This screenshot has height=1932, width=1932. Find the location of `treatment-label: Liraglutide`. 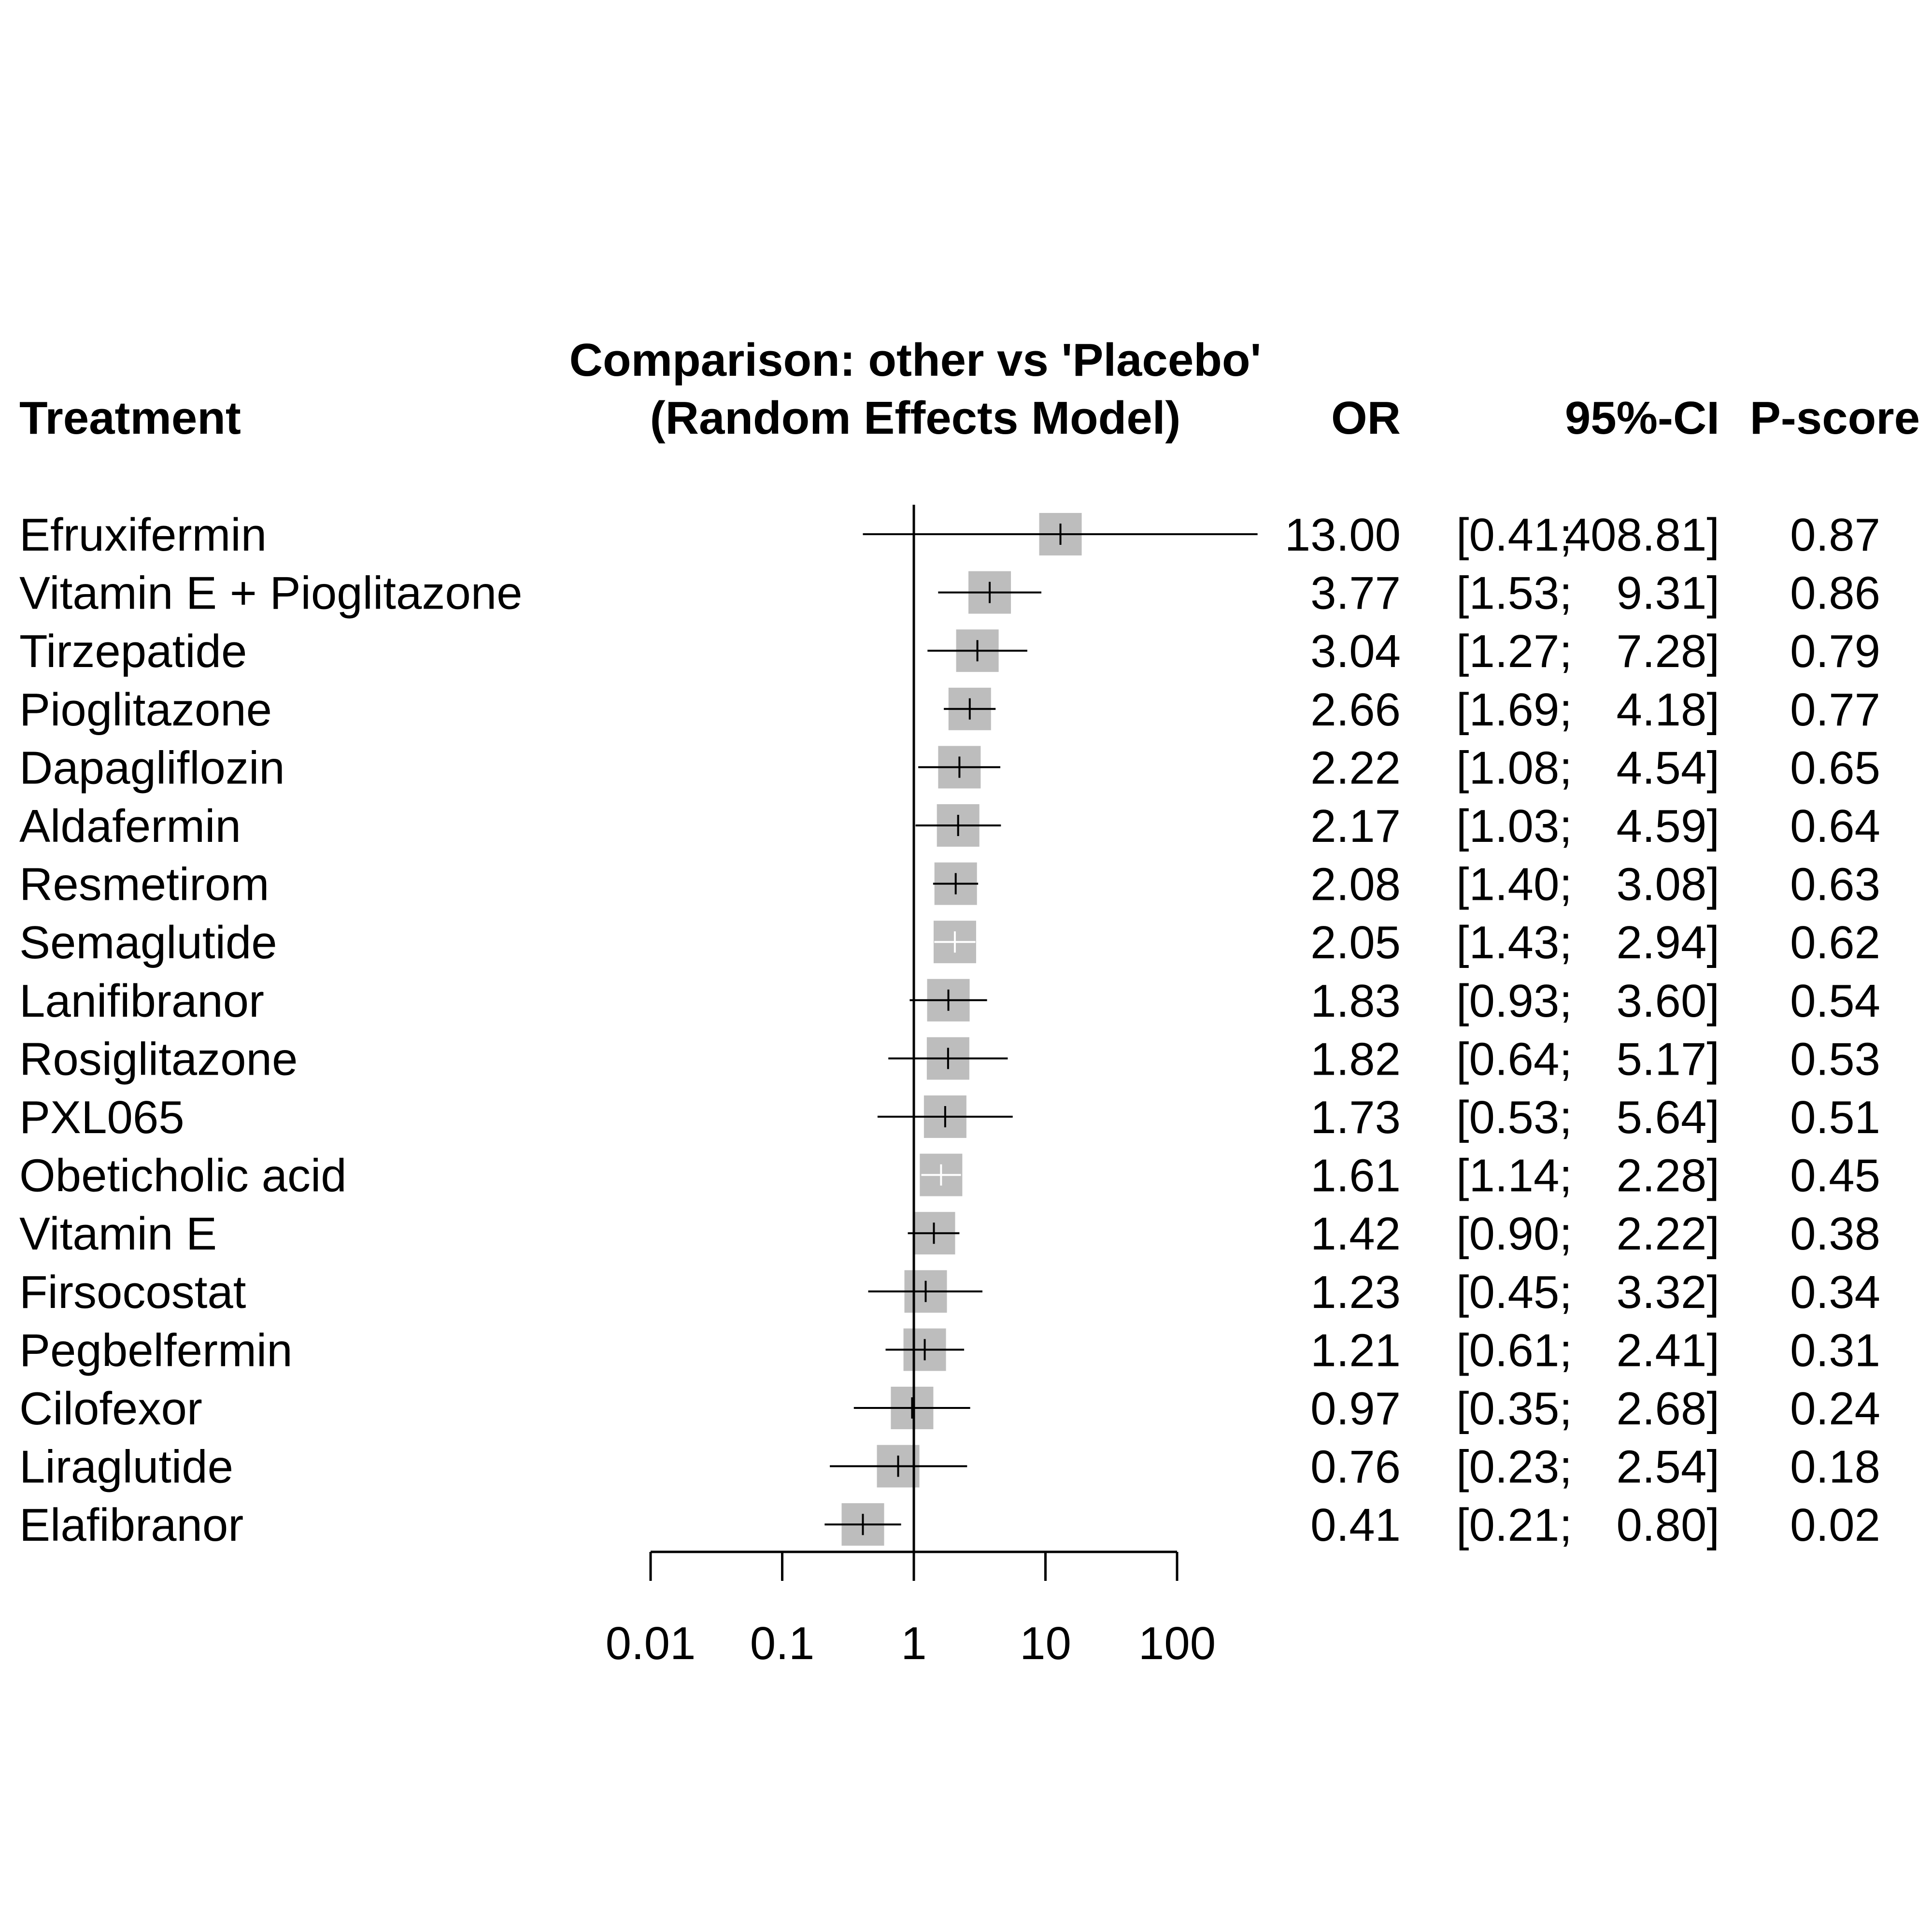

treatment-label: Liraglutide is located at coordinates (126, 1467).